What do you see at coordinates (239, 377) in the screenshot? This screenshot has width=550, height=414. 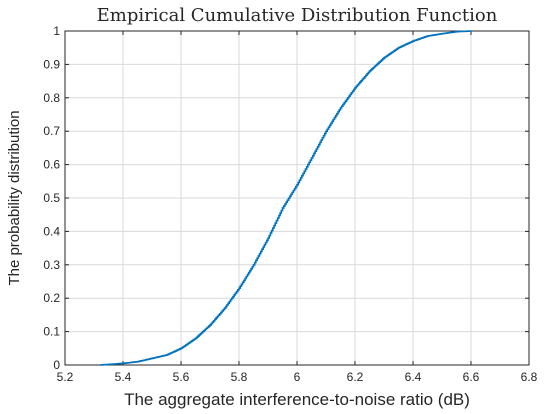 I see `x-tick-label: 5.8` at bounding box center [239, 377].